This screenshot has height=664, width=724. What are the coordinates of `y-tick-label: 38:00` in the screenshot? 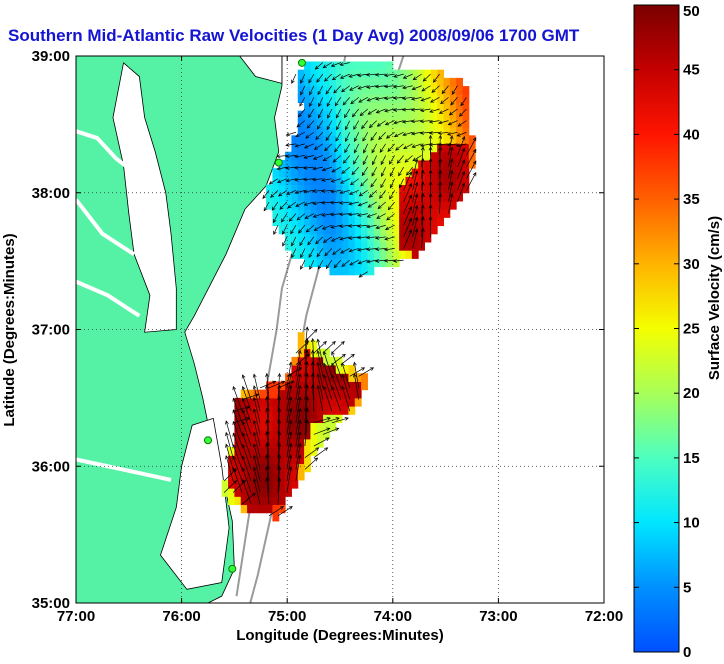 It's located at (51, 193).